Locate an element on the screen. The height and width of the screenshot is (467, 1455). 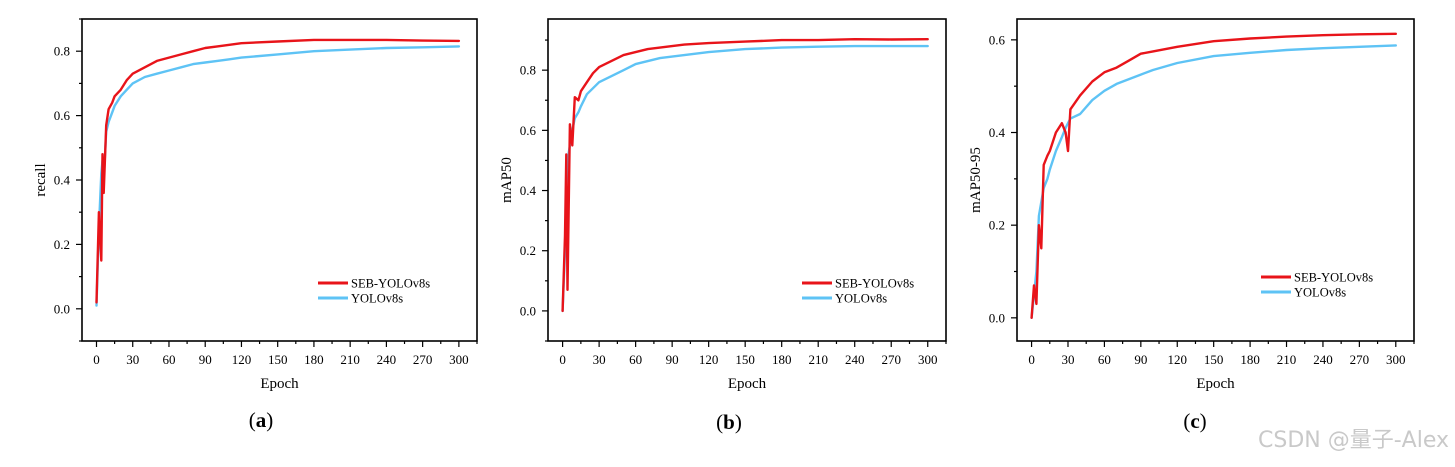
panel-label: (a) is located at coordinates (261, 420).